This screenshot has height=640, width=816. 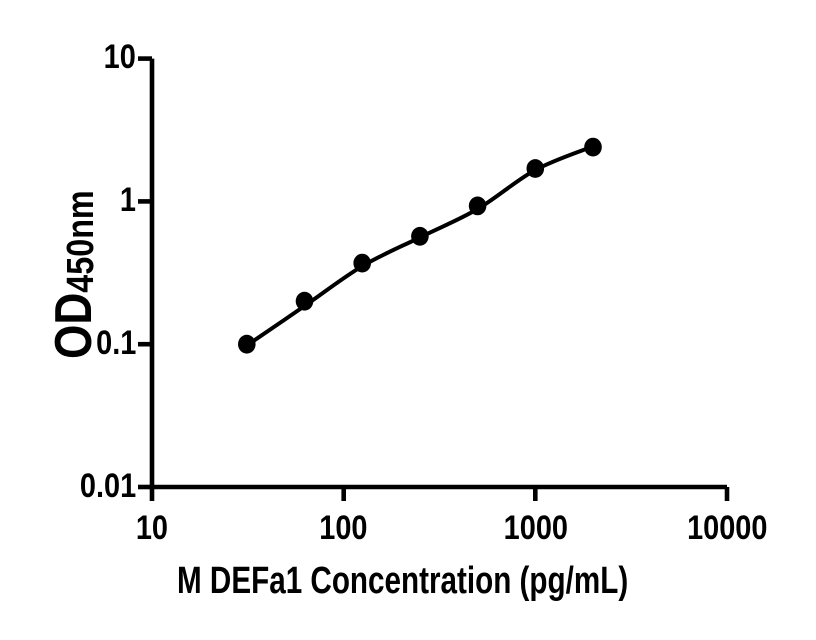 I want to click on y-tick-label: 0.01, so click(x=107, y=485).